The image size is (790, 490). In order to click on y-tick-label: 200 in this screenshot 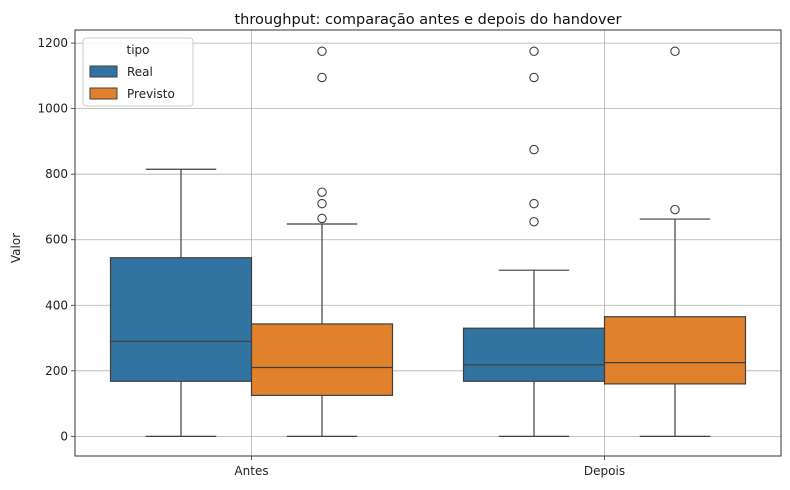, I will do `click(56, 371)`.